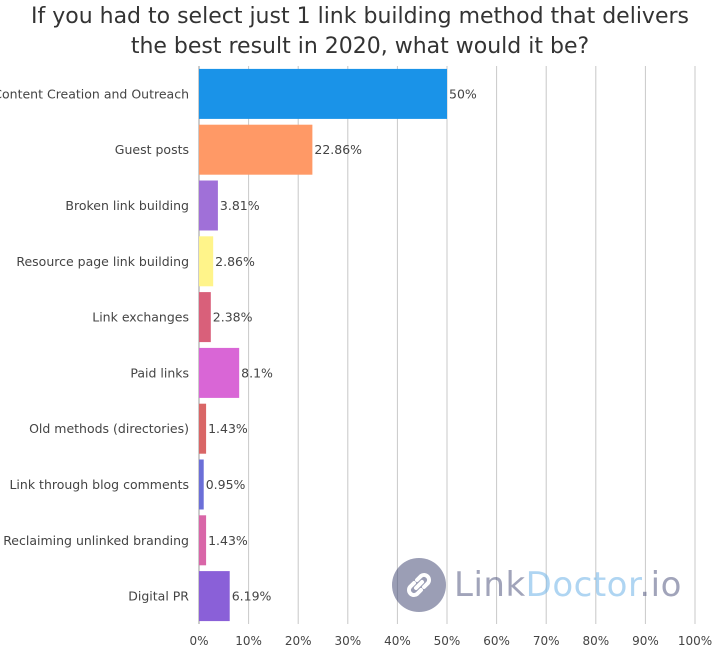 This screenshot has width=720, height=655. Describe the element at coordinates (496, 641) in the screenshot. I see `x-tick-label: 60%` at that location.